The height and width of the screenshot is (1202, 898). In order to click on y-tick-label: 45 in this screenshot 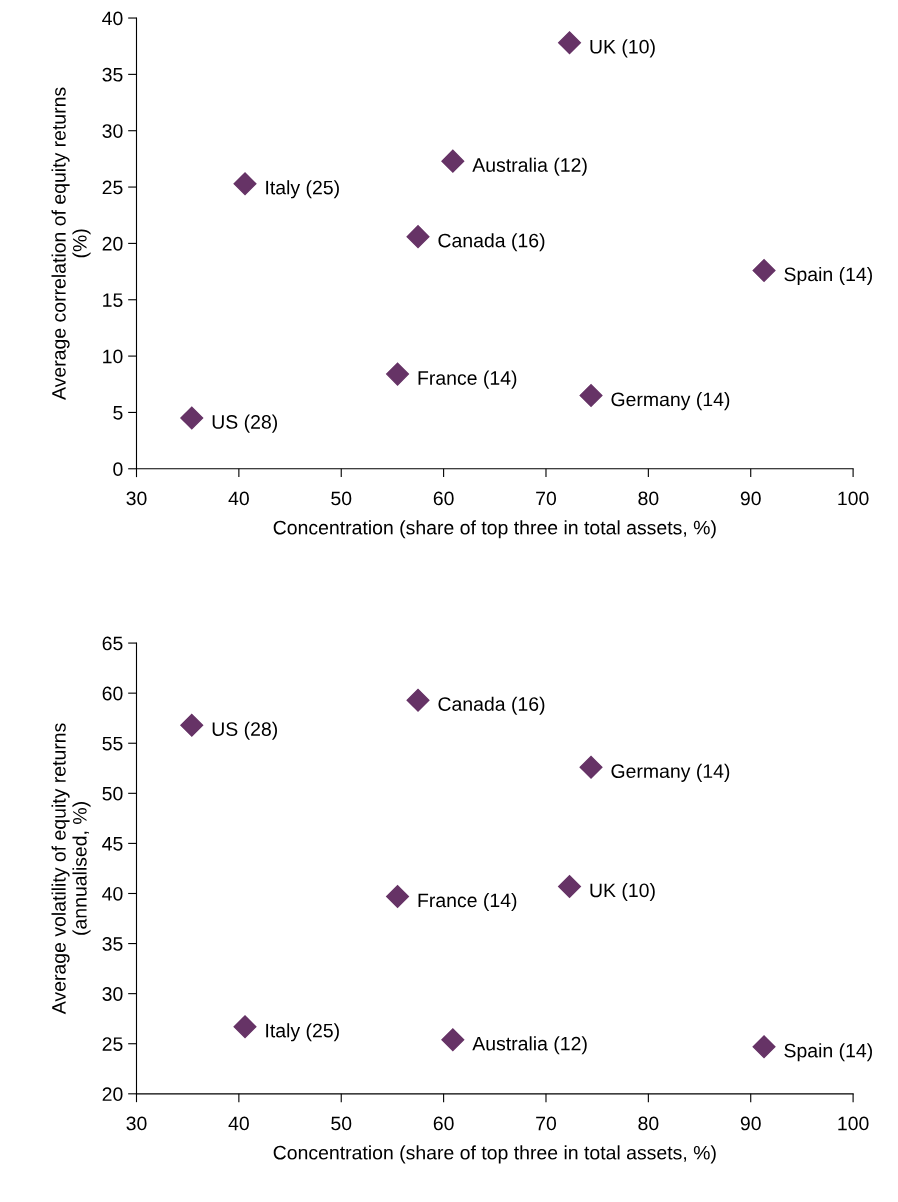, I will do `click(112, 844)`.